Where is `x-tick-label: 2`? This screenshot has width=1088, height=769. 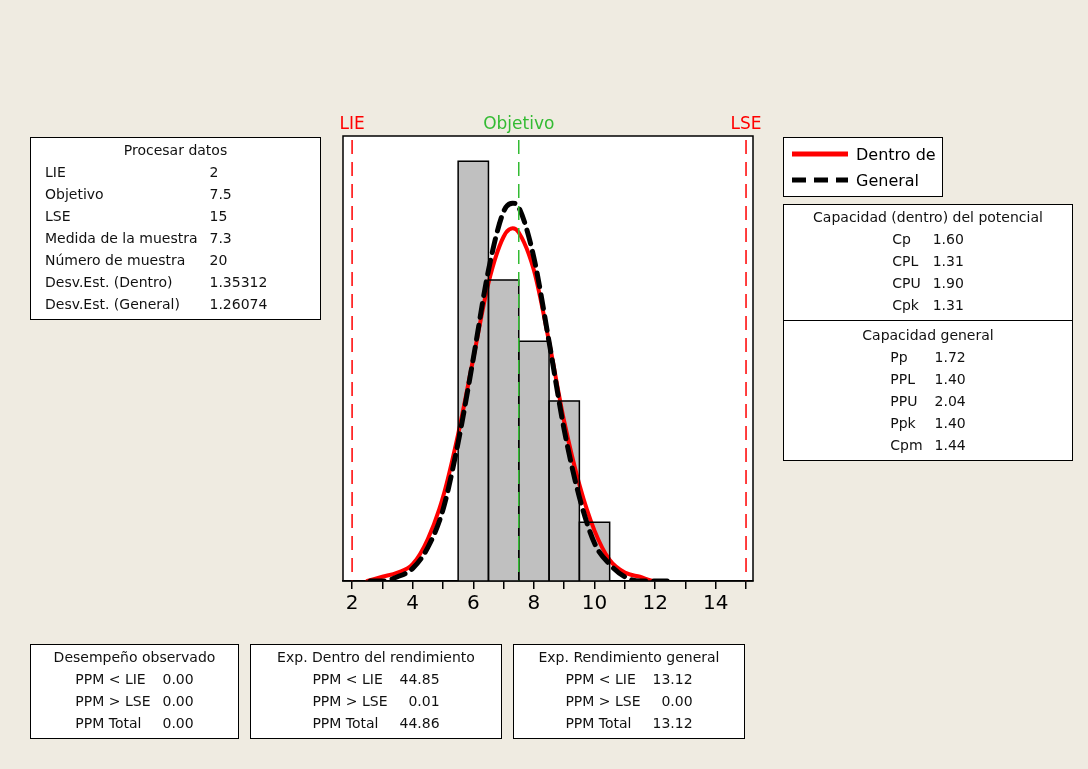 x-tick-label: 2 is located at coordinates (352, 602).